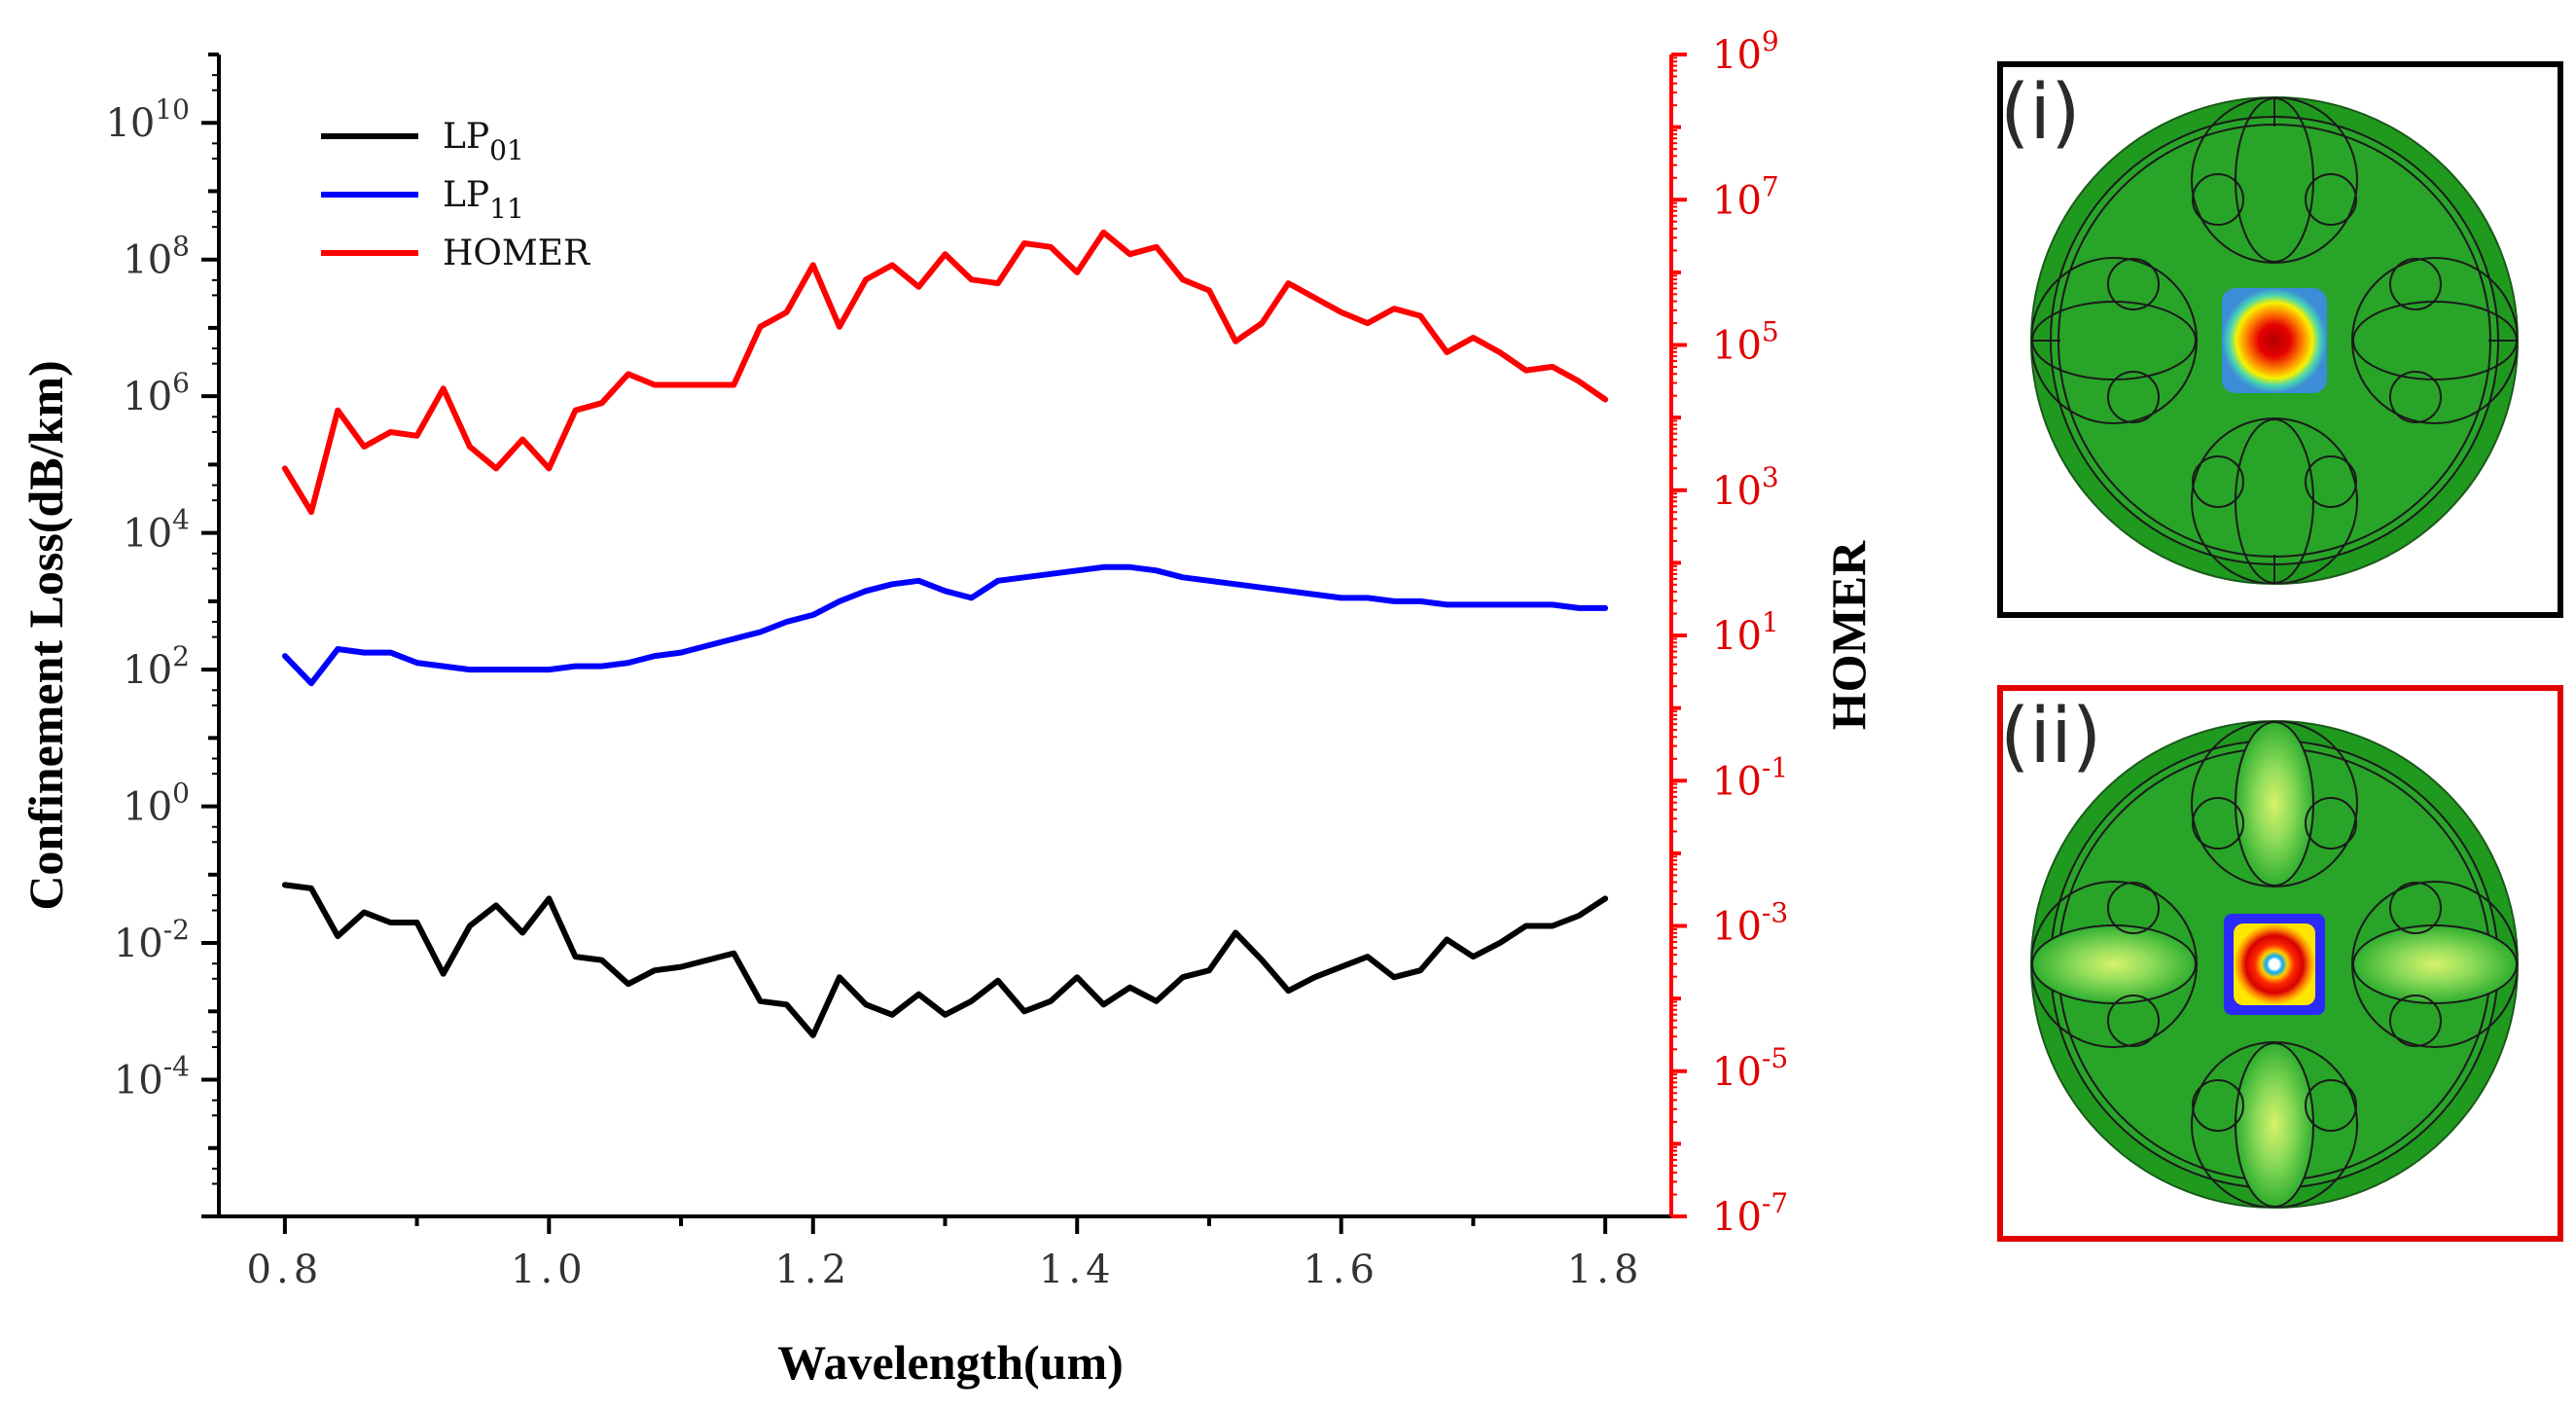  Describe the element at coordinates (549, 1270) in the screenshot. I see `x-tick-label: 1.0` at that location.